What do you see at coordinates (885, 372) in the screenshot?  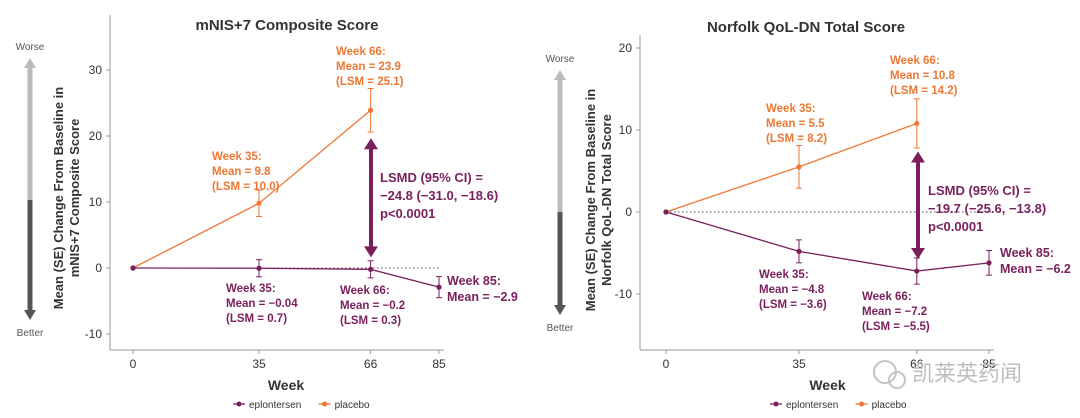 I see `wechat-icon` at bounding box center [885, 372].